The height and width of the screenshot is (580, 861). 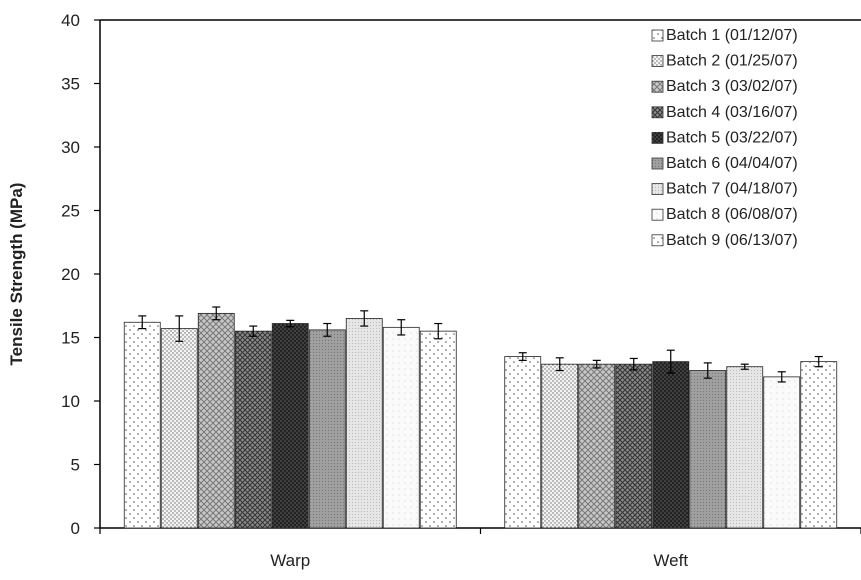 I want to click on y-tick-label: 5, so click(x=75, y=465).